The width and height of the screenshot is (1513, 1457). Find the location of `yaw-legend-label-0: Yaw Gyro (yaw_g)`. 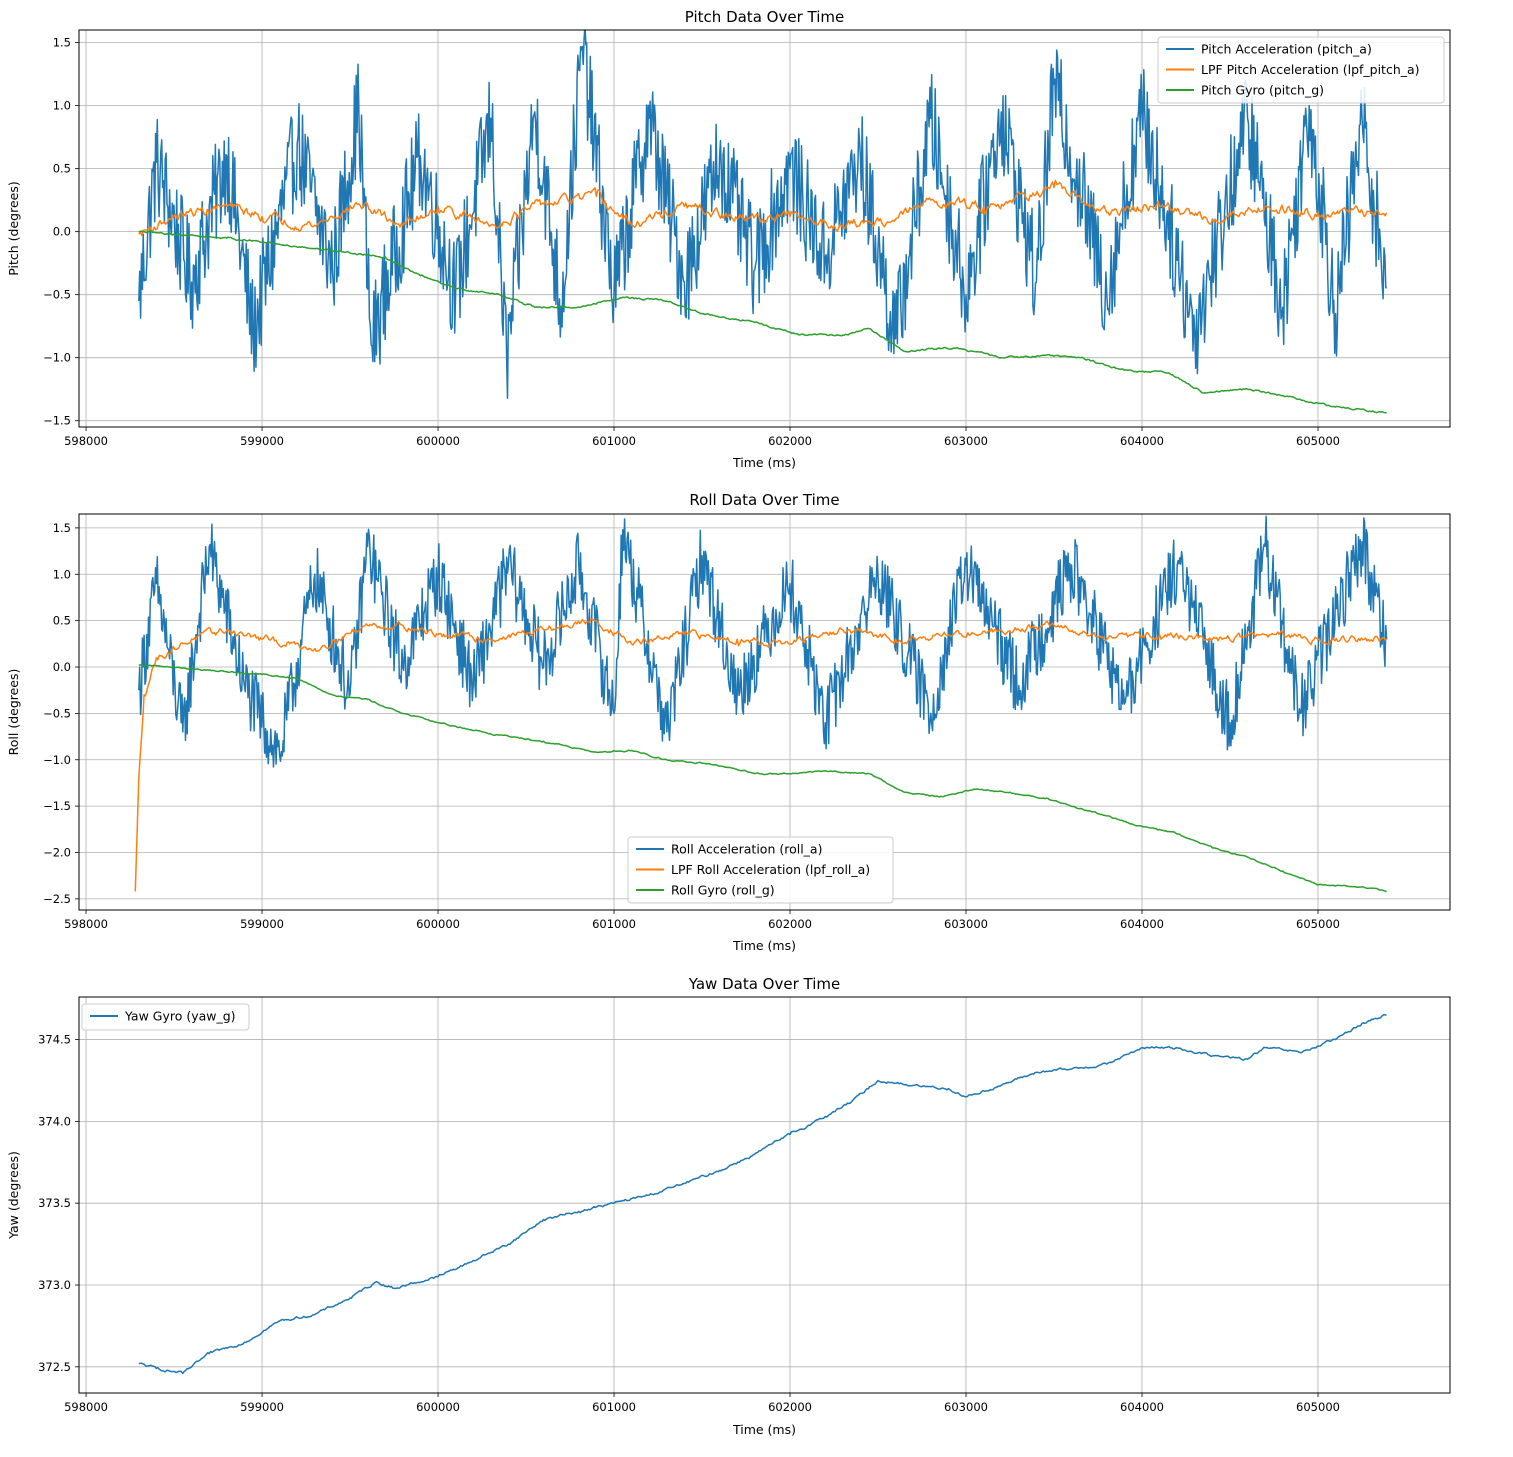

yaw-legend-label-0: Yaw Gyro (yaw_g) is located at coordinates (180, 1016).